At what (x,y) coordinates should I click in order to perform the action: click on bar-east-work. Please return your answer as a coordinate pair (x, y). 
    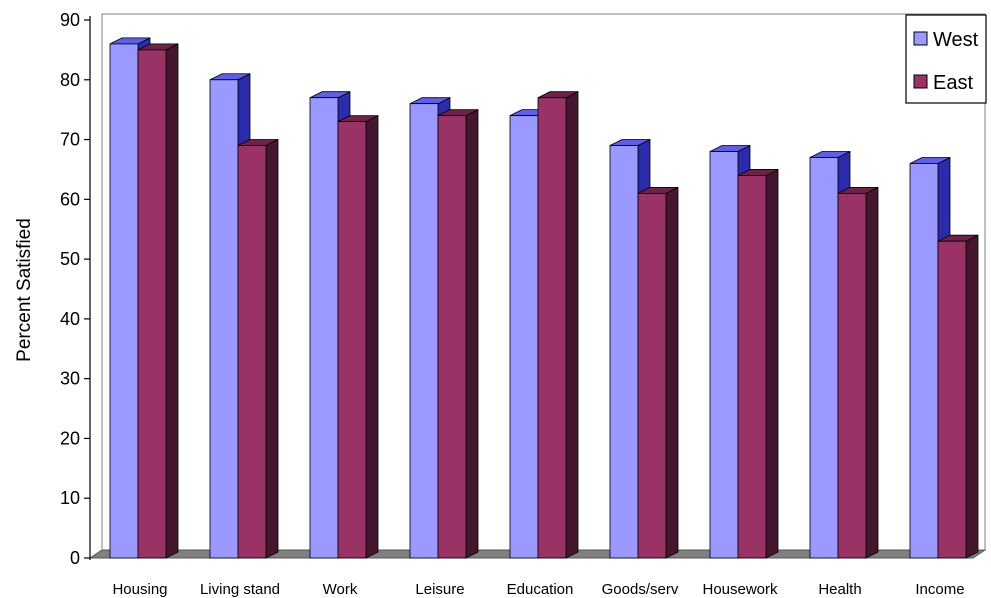
    Looking at the image, I should click on (358, 336).